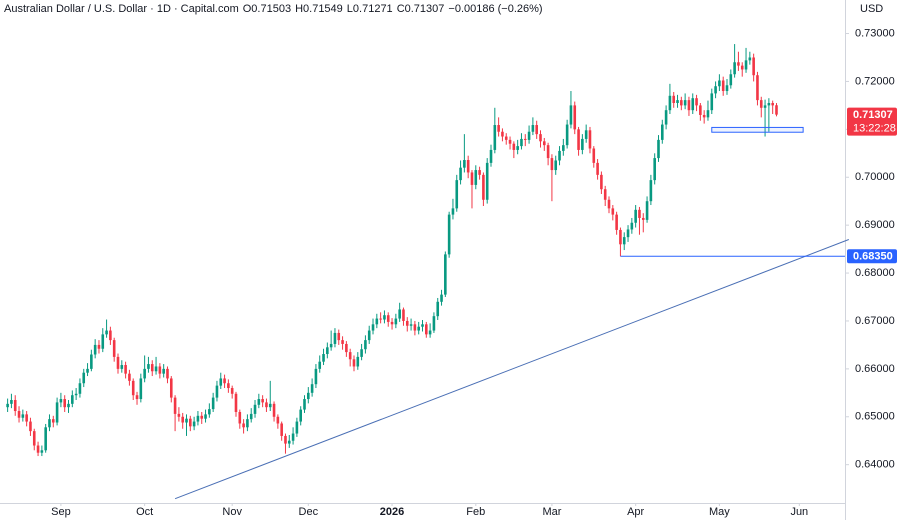 The width and height of the screenshot is (900, 520). Describe the element at coordinates (61, 512) in the screenshot. I see `x-tick-label: Sep` at that location.